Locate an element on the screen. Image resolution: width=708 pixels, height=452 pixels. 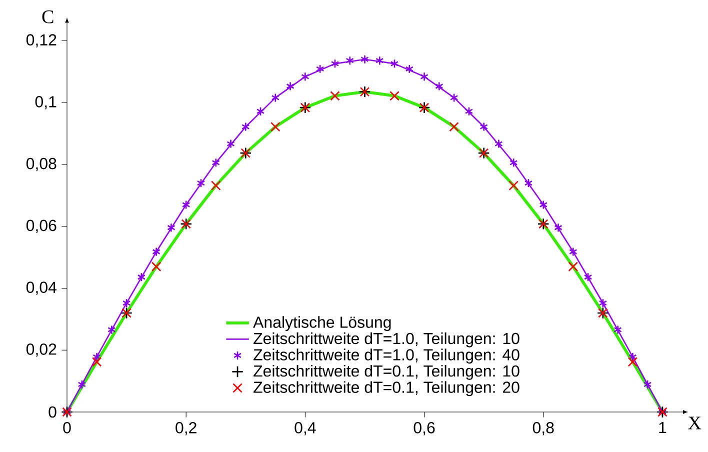
x-tick-label: 0 is located at coordinates (67, 428).